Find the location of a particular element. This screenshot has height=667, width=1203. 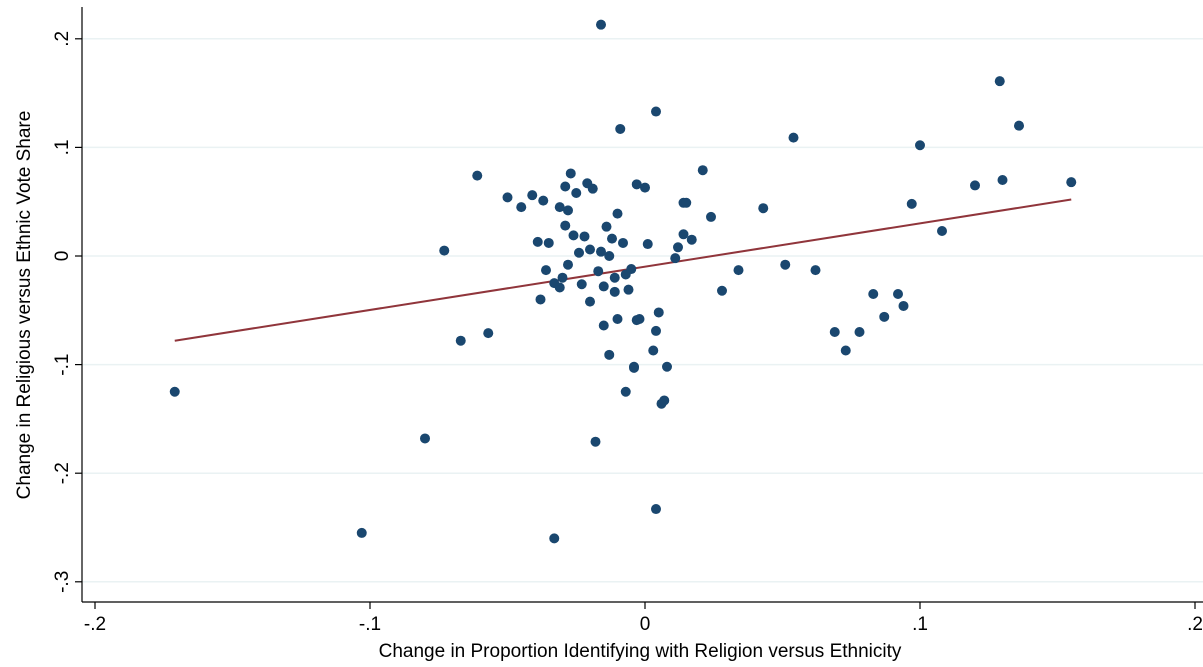

y-tick-label: 0 is located at coordinates (62, 256).